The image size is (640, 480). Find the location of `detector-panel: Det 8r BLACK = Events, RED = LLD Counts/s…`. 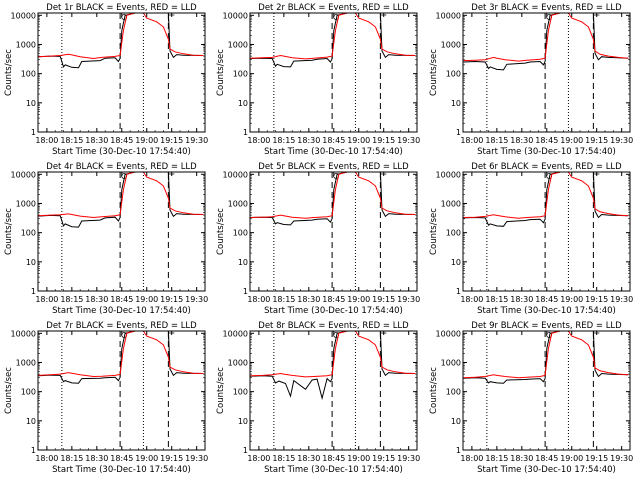

detector-panel: Det 8r BLACK = Events, RED = LLD Counts/s… is located at coordinates (318, 398).